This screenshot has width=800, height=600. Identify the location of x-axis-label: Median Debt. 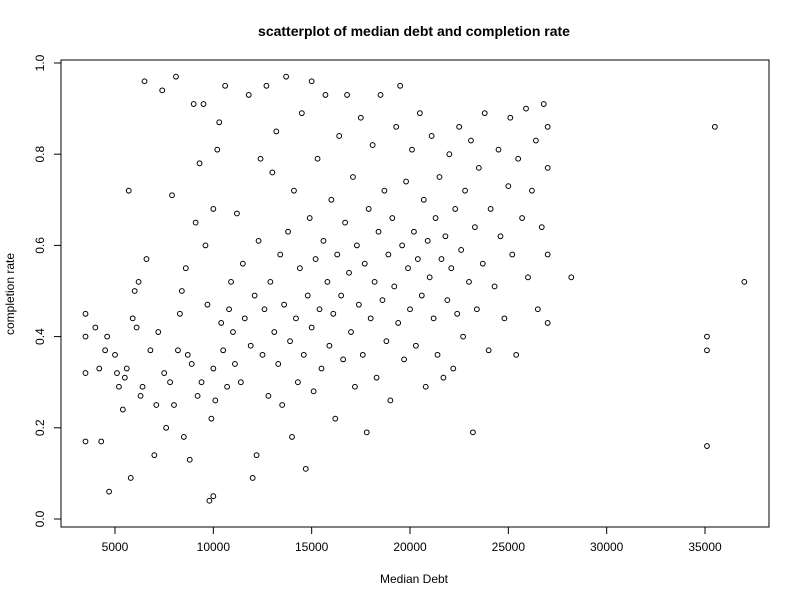
(414, 579).